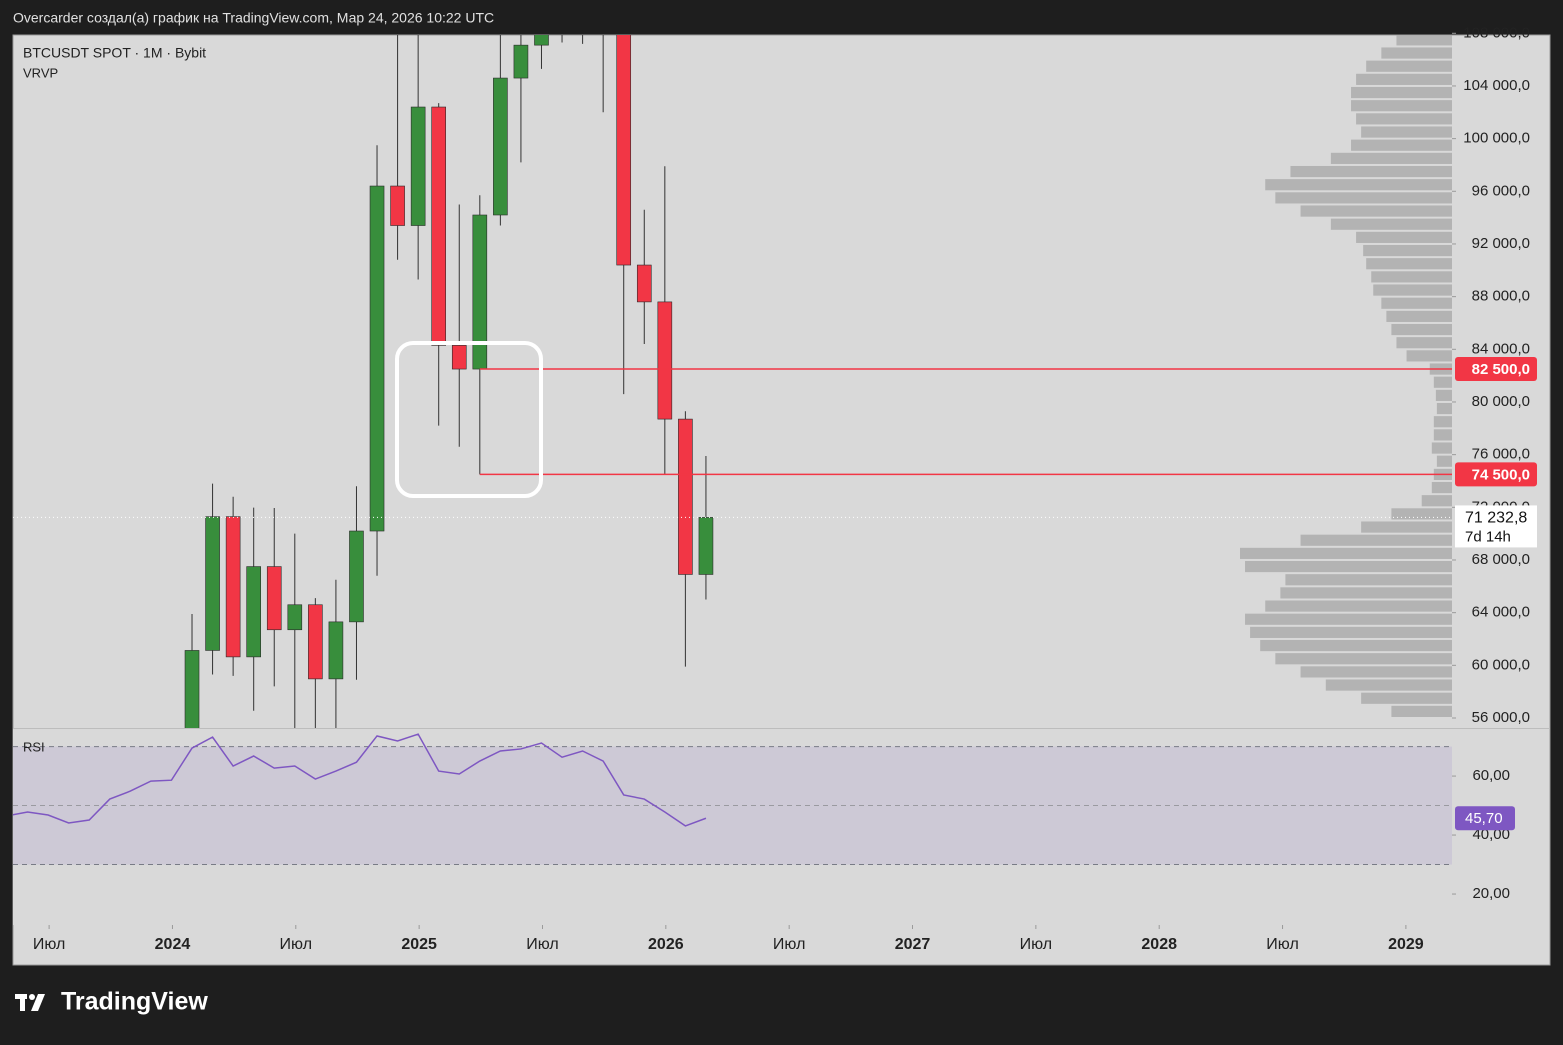 Image resolution: width=1563 pixels, height=1045 pixels. Describe the element at coordinates (173, 944) in the screenshot. I see `x-tick-label: 2024` at that location.